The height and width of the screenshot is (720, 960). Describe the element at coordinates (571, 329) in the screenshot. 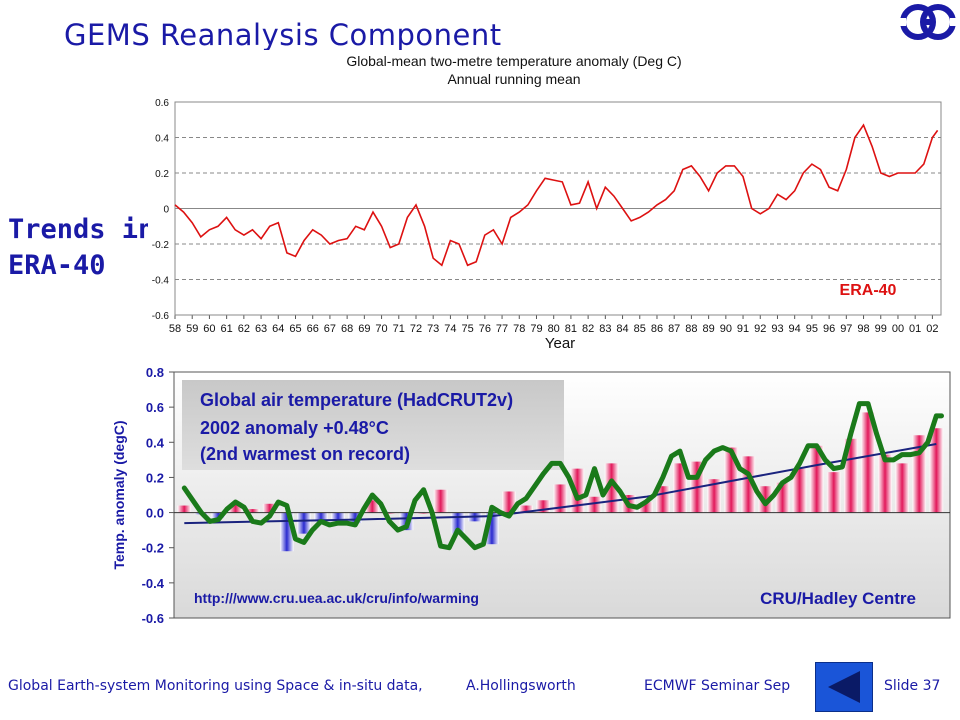

I see `x-tick-label: 81` at that location.